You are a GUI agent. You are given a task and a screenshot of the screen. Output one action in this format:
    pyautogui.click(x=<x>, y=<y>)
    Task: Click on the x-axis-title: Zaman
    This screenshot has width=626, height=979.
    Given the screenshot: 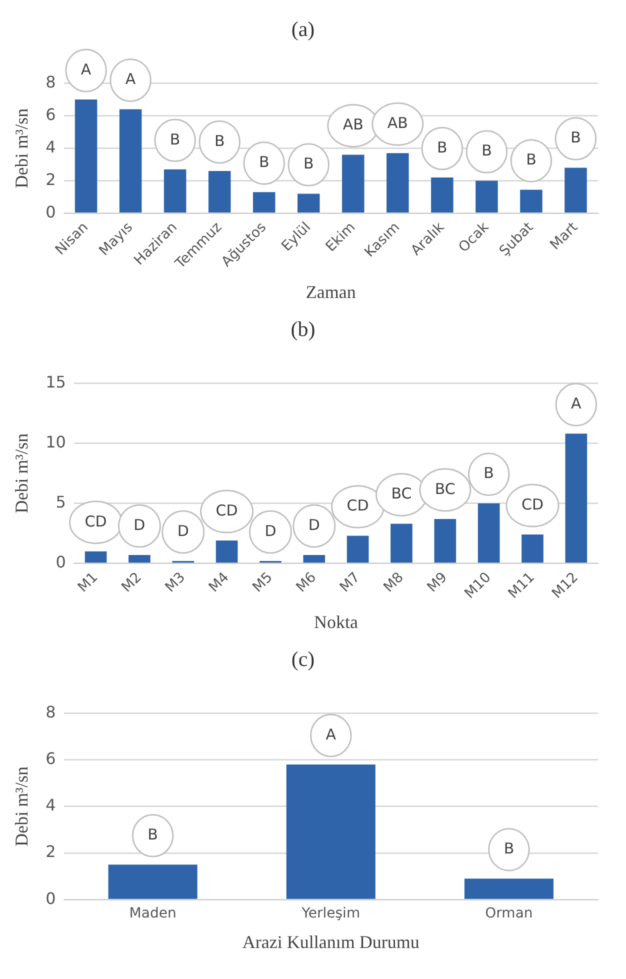 What is the action you would take?
    pyautogui.click(x=331, y=292)
    